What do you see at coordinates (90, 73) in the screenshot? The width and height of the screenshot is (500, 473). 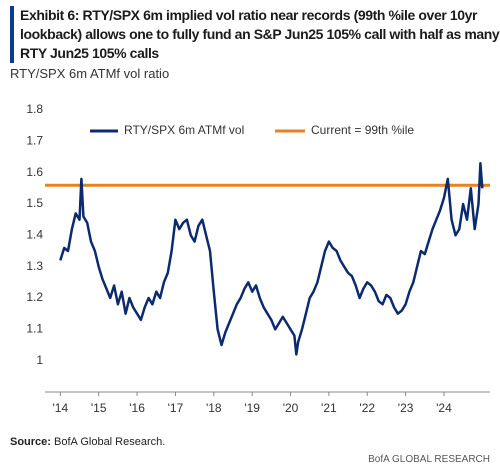 I see `chart-subtitle: RTY/SPX 6m ATMf vol ratio` at bounding box center [90, 73].